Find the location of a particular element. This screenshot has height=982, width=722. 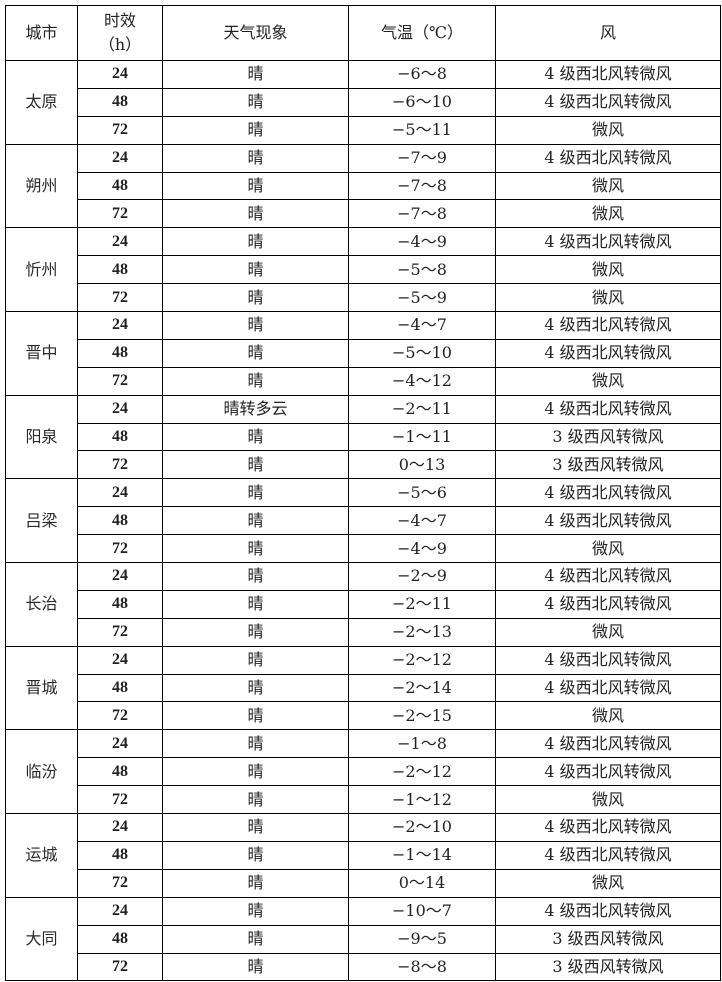

table-row: 72 晴 −1～12 微风 is located at coordinates (363, 800).